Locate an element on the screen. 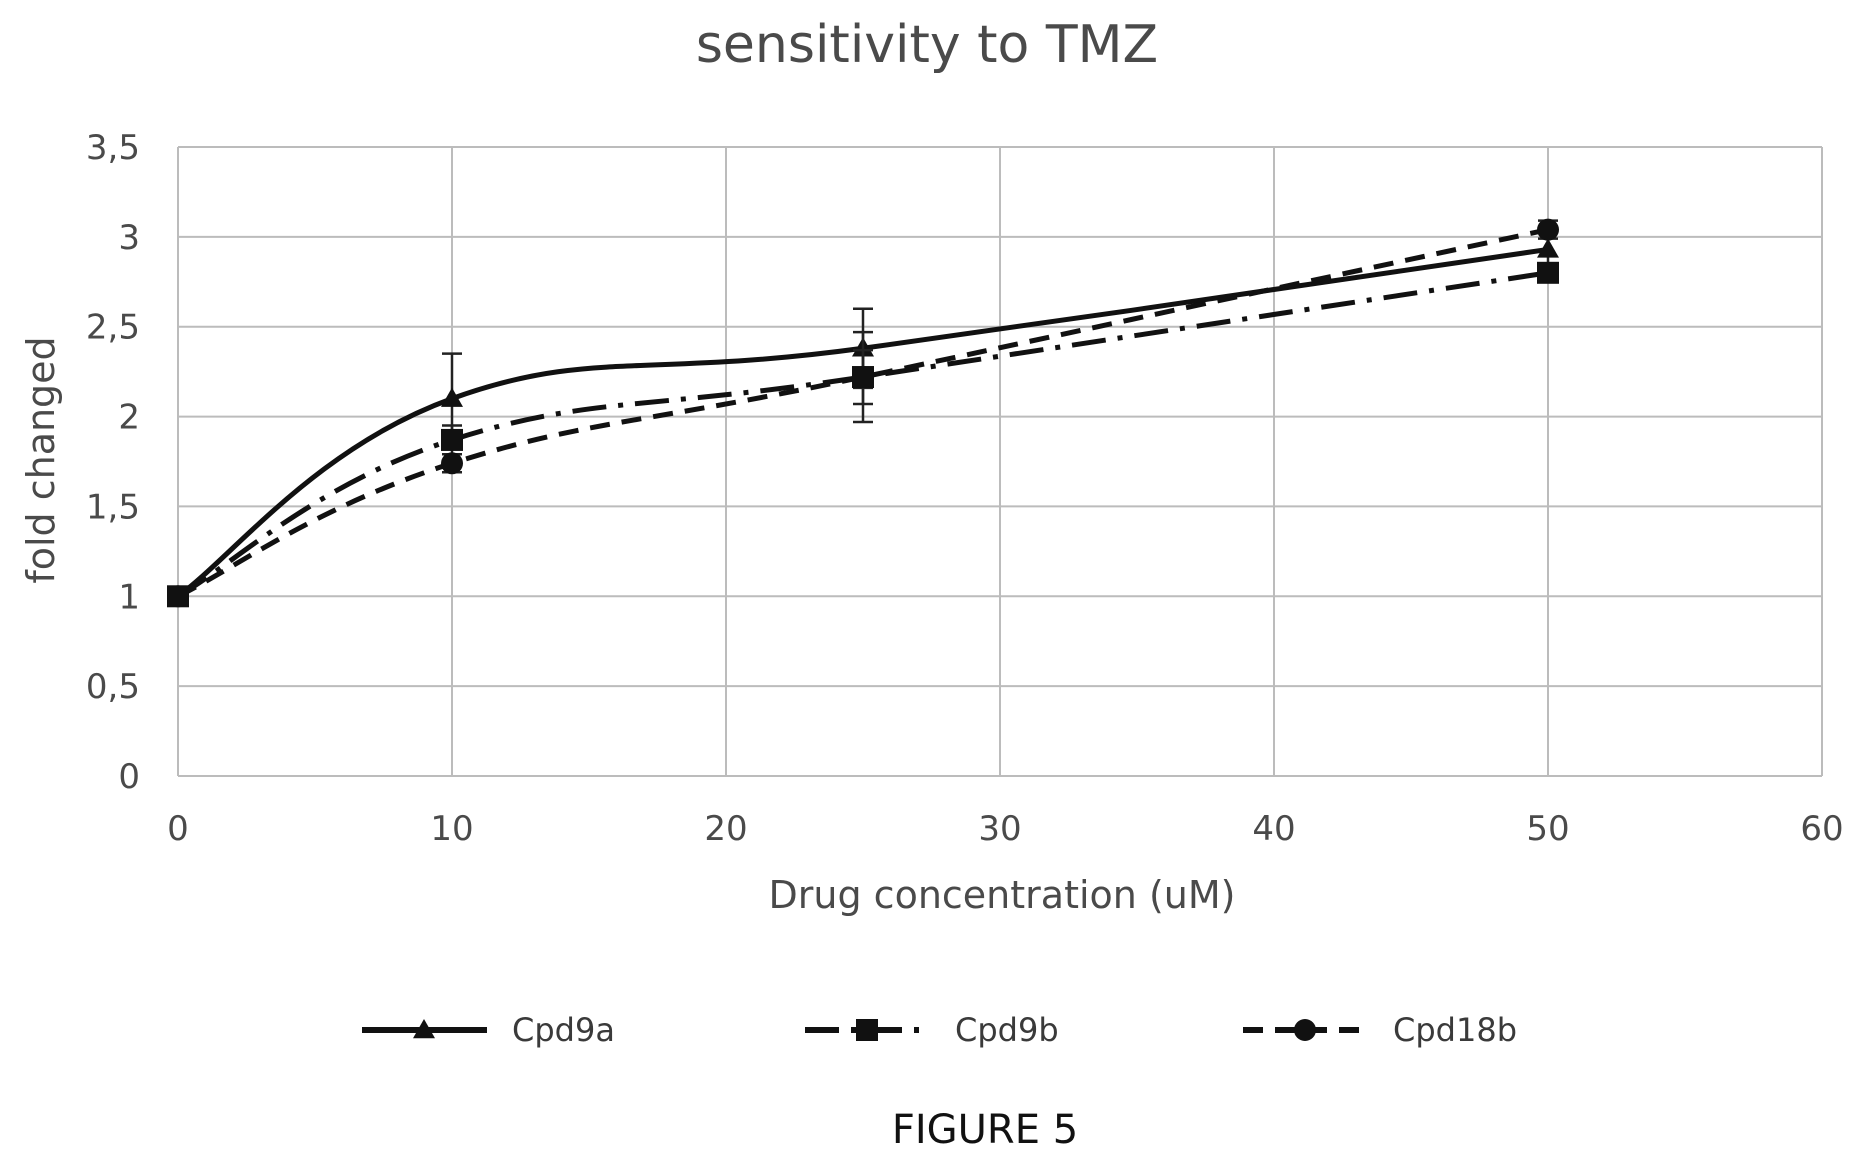  figure-caption: FIGURE 5 is located at coordinates (985, 1130).